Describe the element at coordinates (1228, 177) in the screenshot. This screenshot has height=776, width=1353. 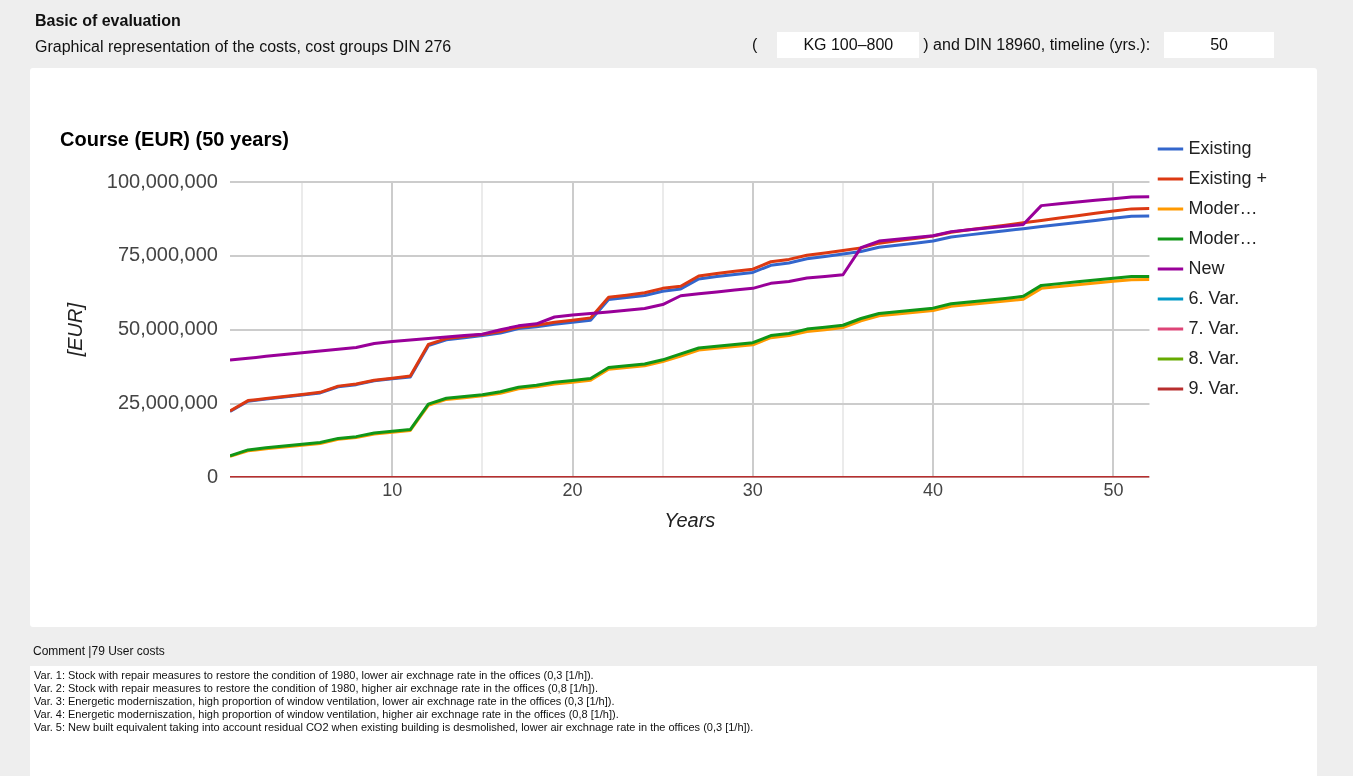
I see `legend-label: Existing +` at that location.